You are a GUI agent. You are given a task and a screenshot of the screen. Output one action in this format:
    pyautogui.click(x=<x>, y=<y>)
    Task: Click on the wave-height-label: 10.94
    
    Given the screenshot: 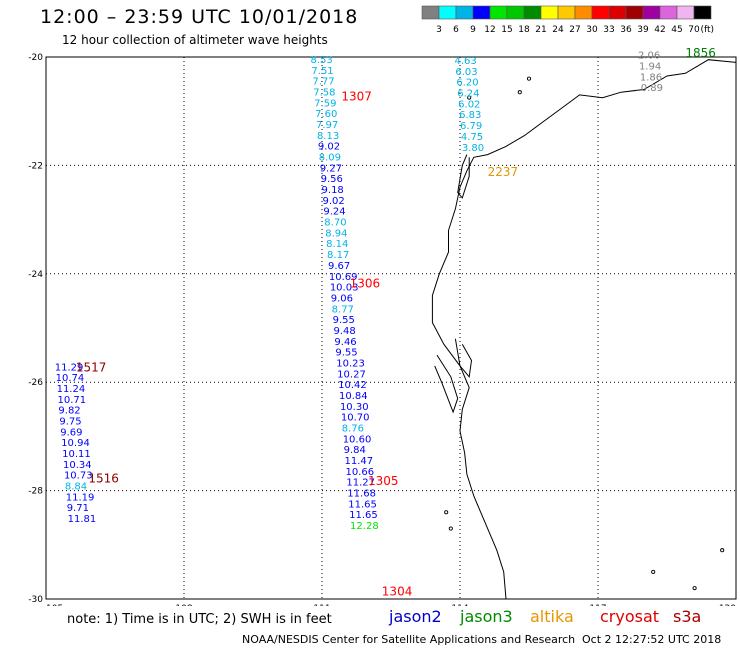 What is the action you would take?
    pyautogui.click(x=75, y=443)
    